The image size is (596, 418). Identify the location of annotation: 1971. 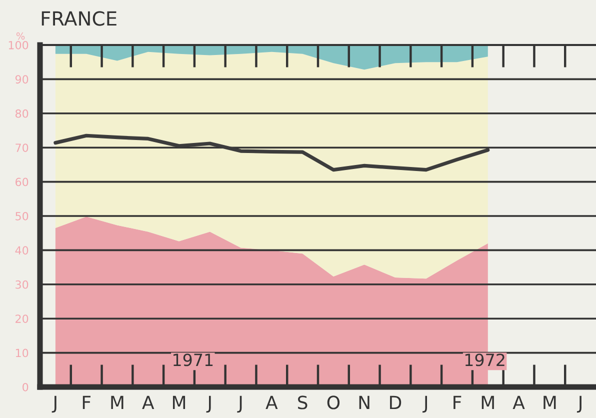
(193, 360).